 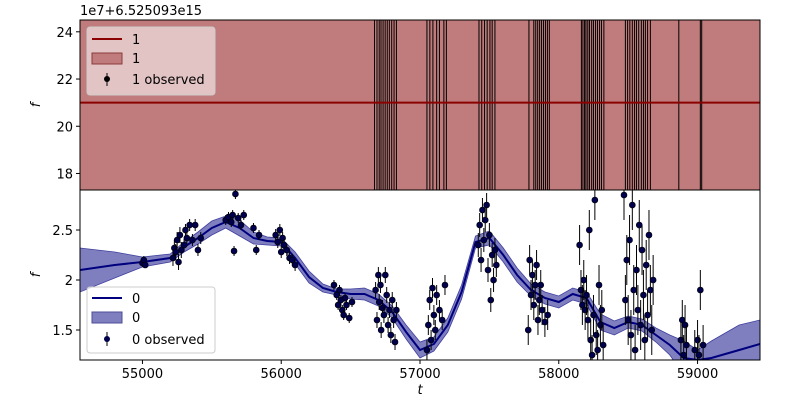 I want to click on bottom-legend-label-band: 0, so click(x=136, y=318).